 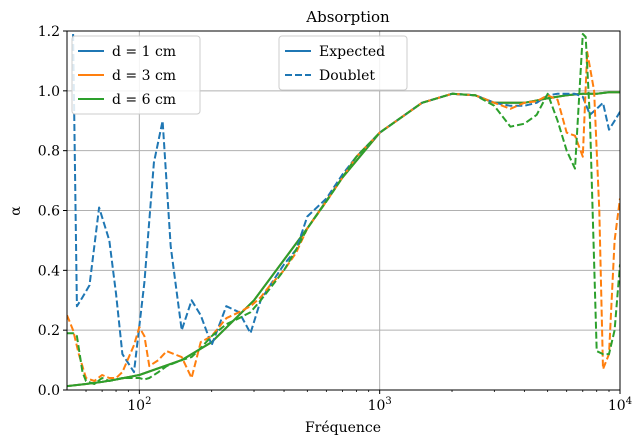 I want to click on y-tick-label: 0.4, so click(x=49, y=271).